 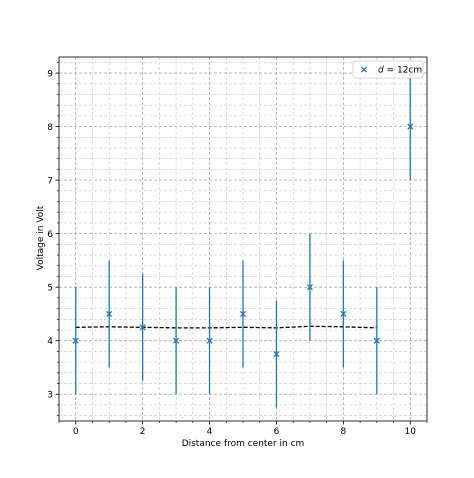 I want to click on x-tick-label: 0, so click(x=76, y=432).